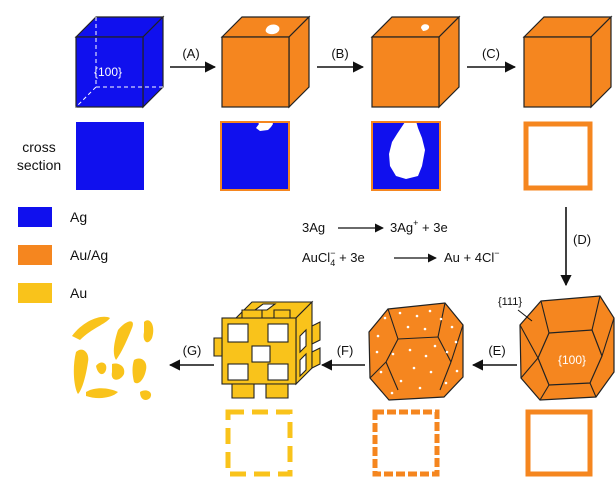 This screenshot has height=483, width=616. What do you see at coordinates (265, 62) in the screenshot?
I see `au-ag-cube-pinhole` at bounding box center [265, 62].